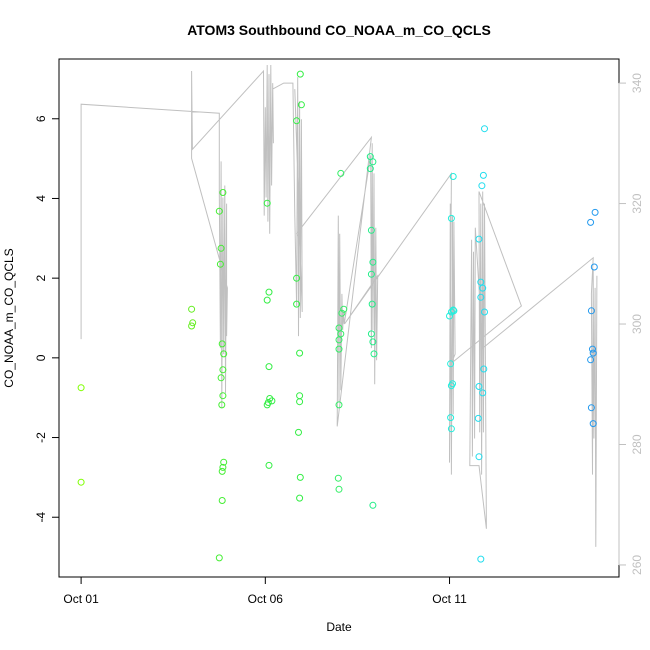  What do you see at coordinates (637, 324) in the screenshot?
I see `right-y-tick-label: 300` at bounding box center [637, 324].